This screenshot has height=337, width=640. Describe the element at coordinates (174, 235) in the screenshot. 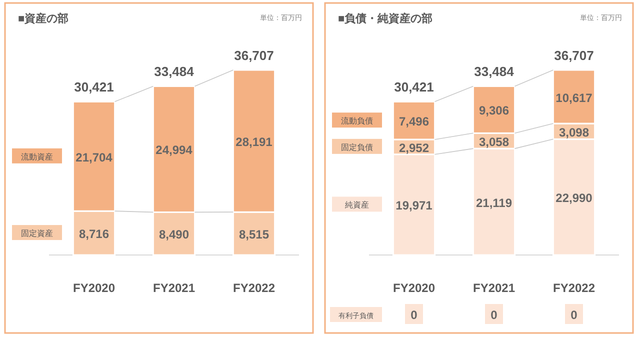

I see `data-label: 8,490` at that location.